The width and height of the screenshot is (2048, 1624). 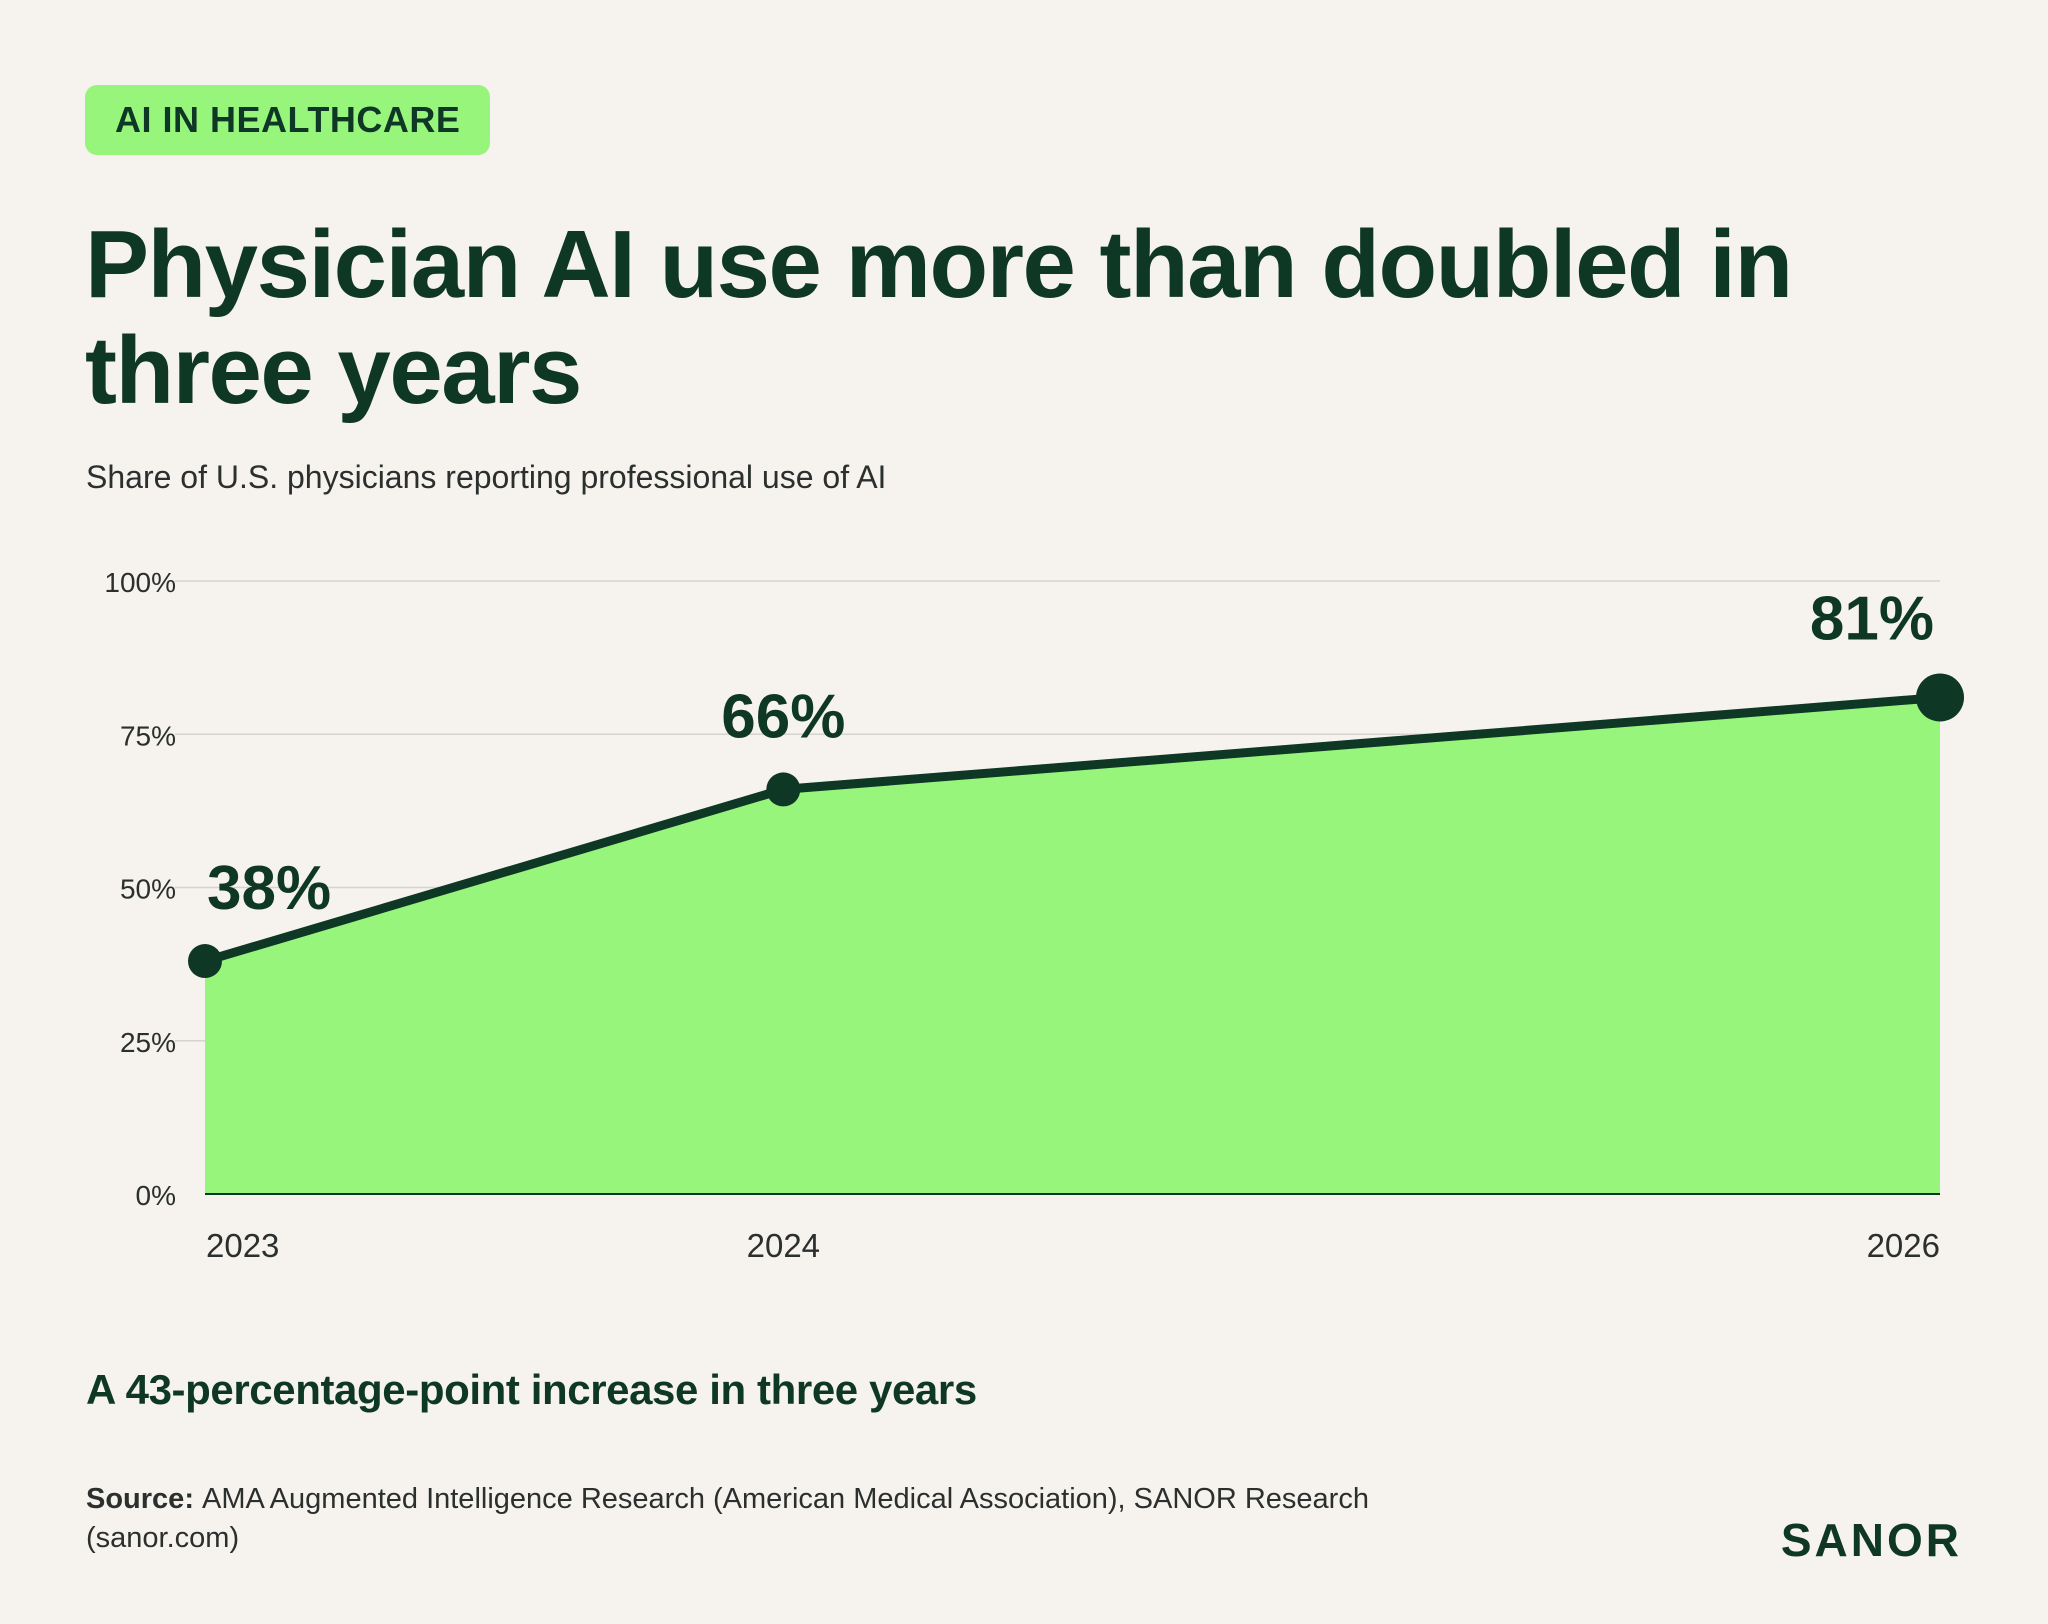 What do you see at coordinates (1872, 618) in the screenshot?
I see `data-label: 81%` at bounding box center [1872, 618].